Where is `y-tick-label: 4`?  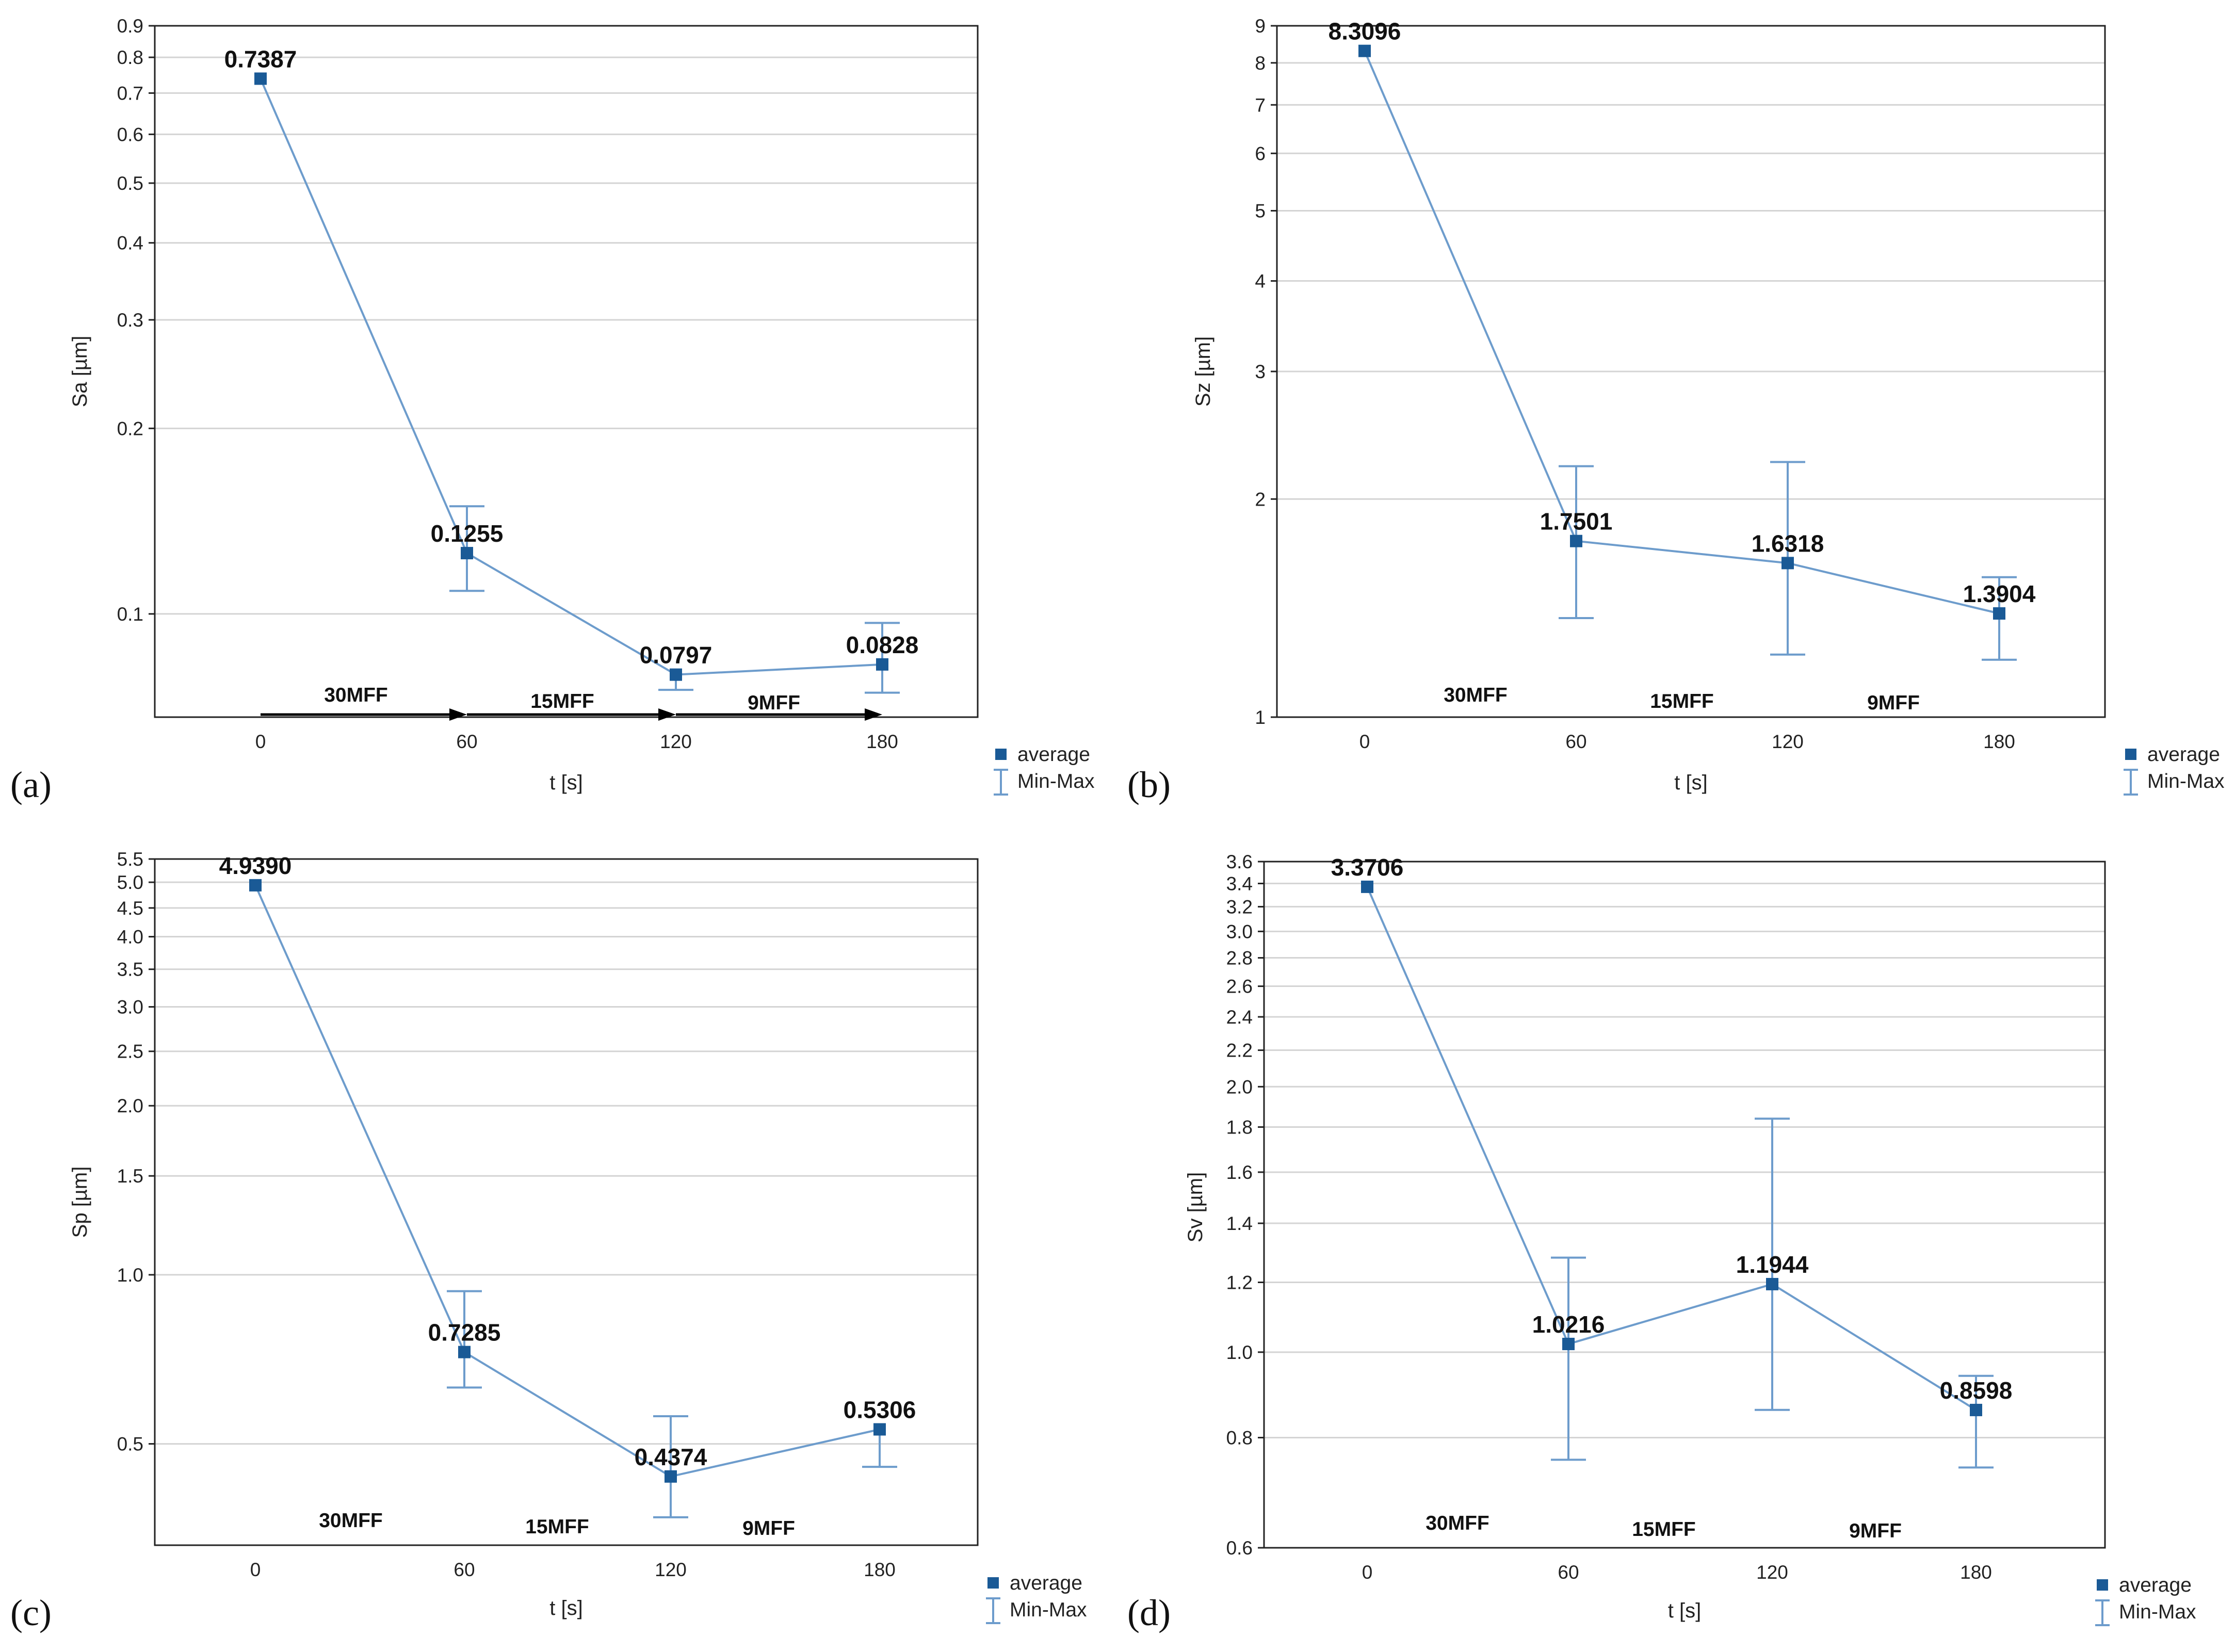 y-tick-label: 4 is located at coordinates (1261, 281).